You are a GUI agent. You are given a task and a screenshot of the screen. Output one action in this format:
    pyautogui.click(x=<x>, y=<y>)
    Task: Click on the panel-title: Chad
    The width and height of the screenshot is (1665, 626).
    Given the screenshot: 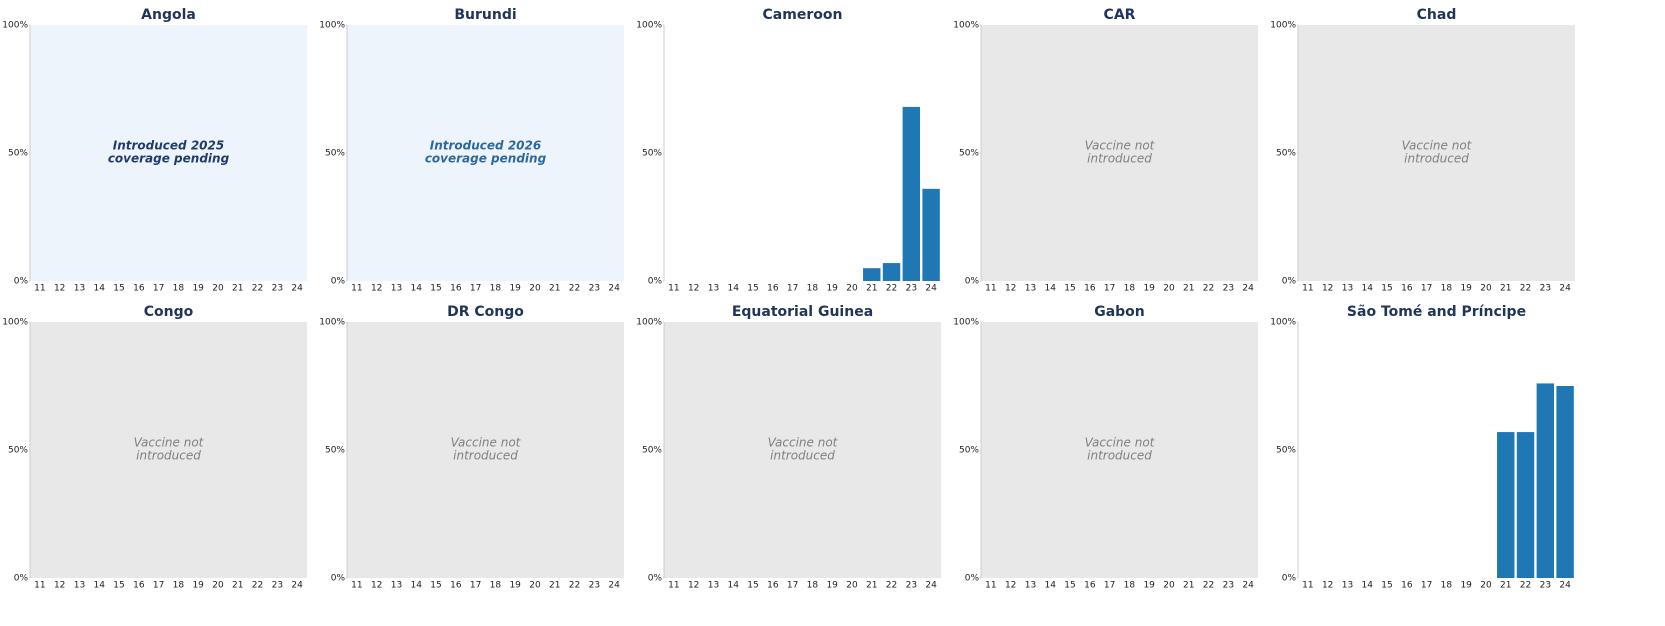 What is the action you would take?
    pyautogui.click(x=1437, y=15)
    